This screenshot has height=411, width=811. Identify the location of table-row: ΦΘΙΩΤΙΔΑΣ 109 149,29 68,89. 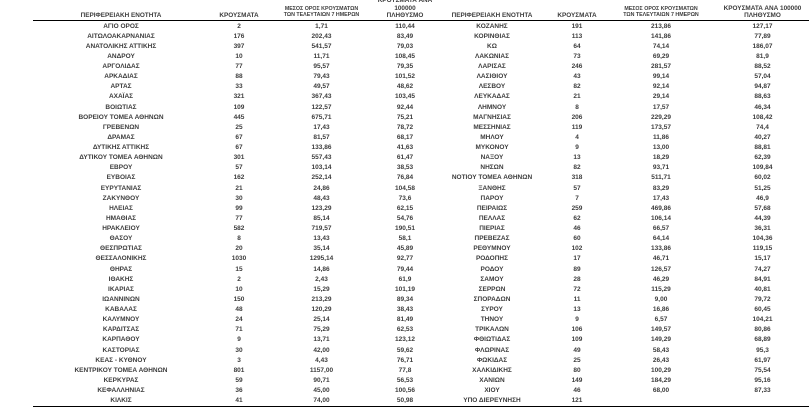
(622, 340).